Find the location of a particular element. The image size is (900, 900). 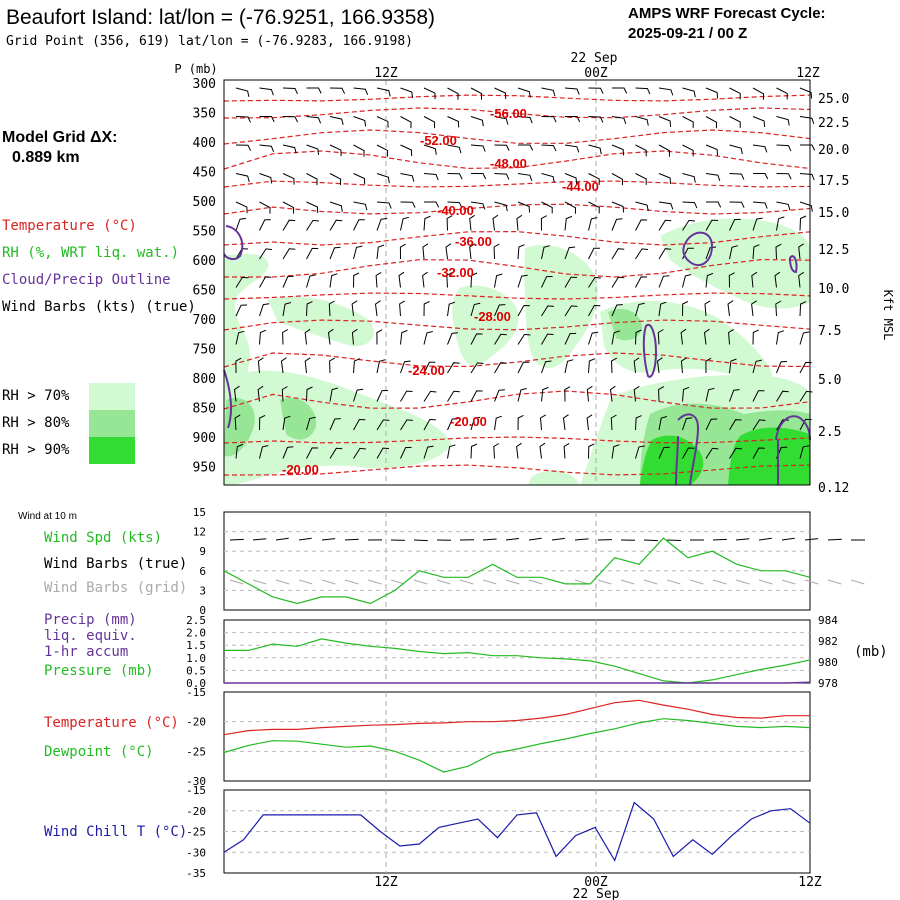

cloud-outline is located at coordinates (650, 350).